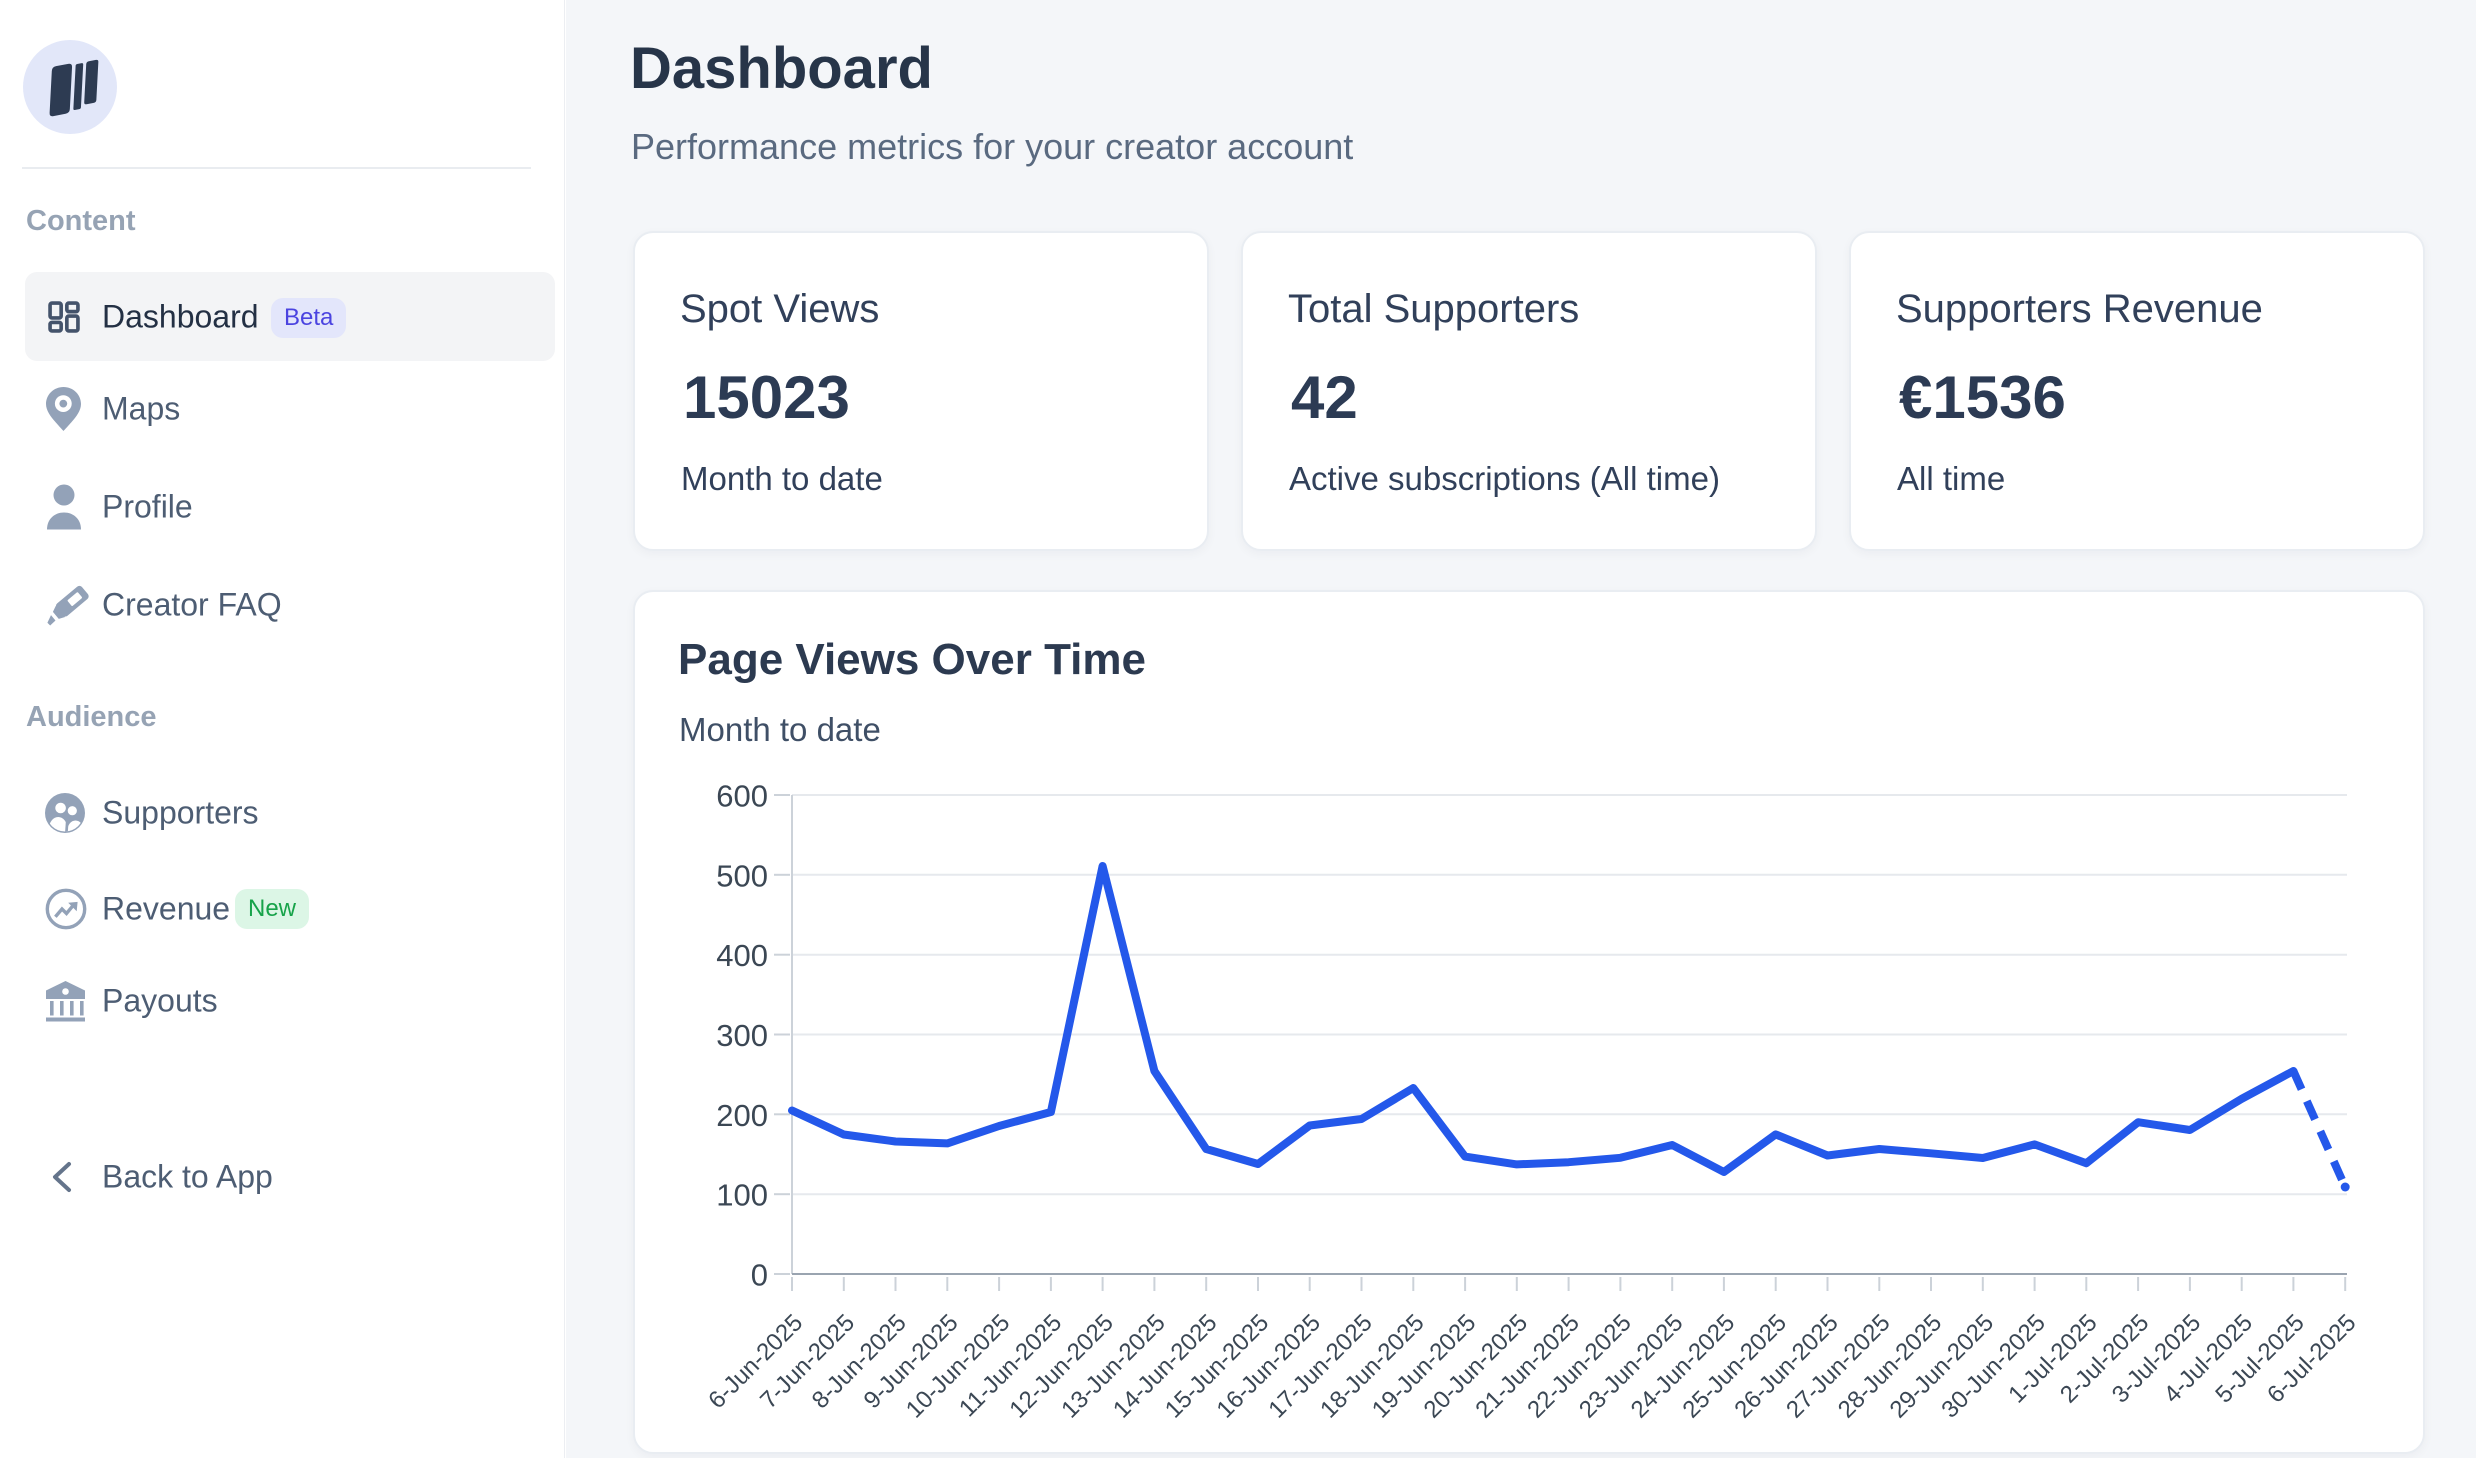 The height and width of the screenshot is (1458, 2476). What do you see at coordinates (742, 796) in the screenshot?
I see `svg-text: 600` at bounding box center [742, 796].